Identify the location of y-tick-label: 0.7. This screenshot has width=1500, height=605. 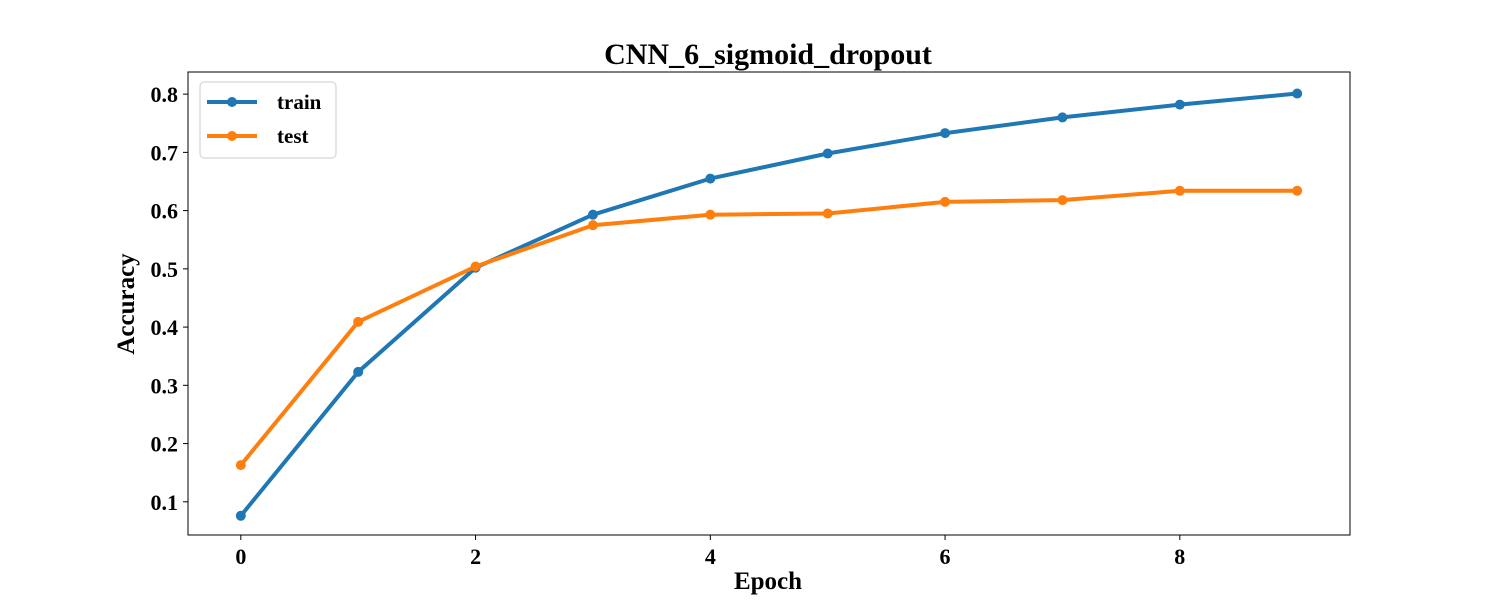
(165, 152).